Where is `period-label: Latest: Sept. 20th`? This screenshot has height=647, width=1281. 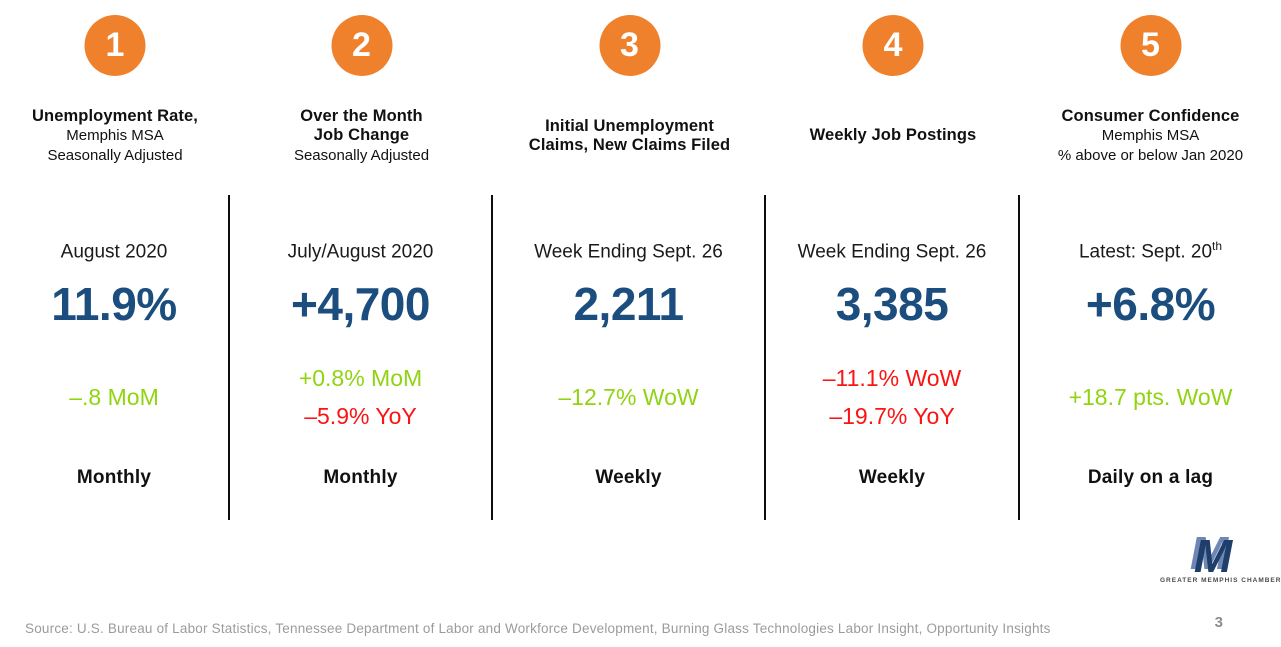 period-label: Latest: Sept. 20th is located at coordinates (1150, 251).